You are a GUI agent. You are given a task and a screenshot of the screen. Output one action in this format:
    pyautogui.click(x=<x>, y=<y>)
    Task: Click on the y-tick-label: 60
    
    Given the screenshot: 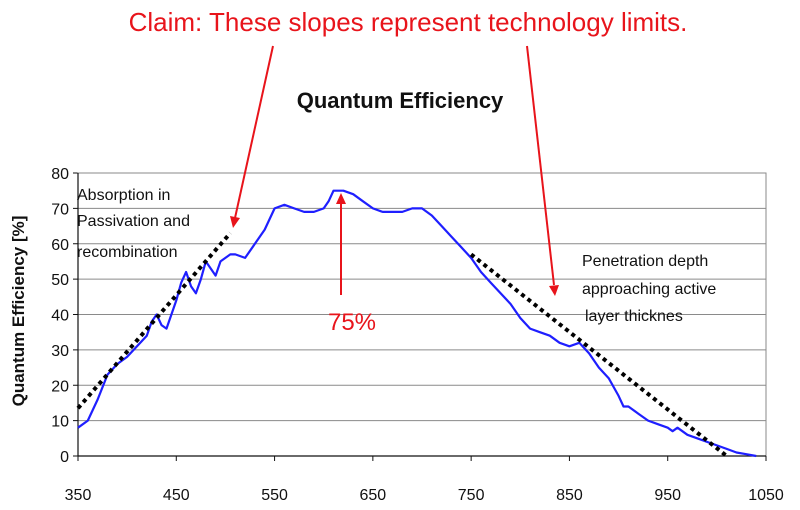 What is the action you would take?
    pyautogui.click(x=60, y=245)
    